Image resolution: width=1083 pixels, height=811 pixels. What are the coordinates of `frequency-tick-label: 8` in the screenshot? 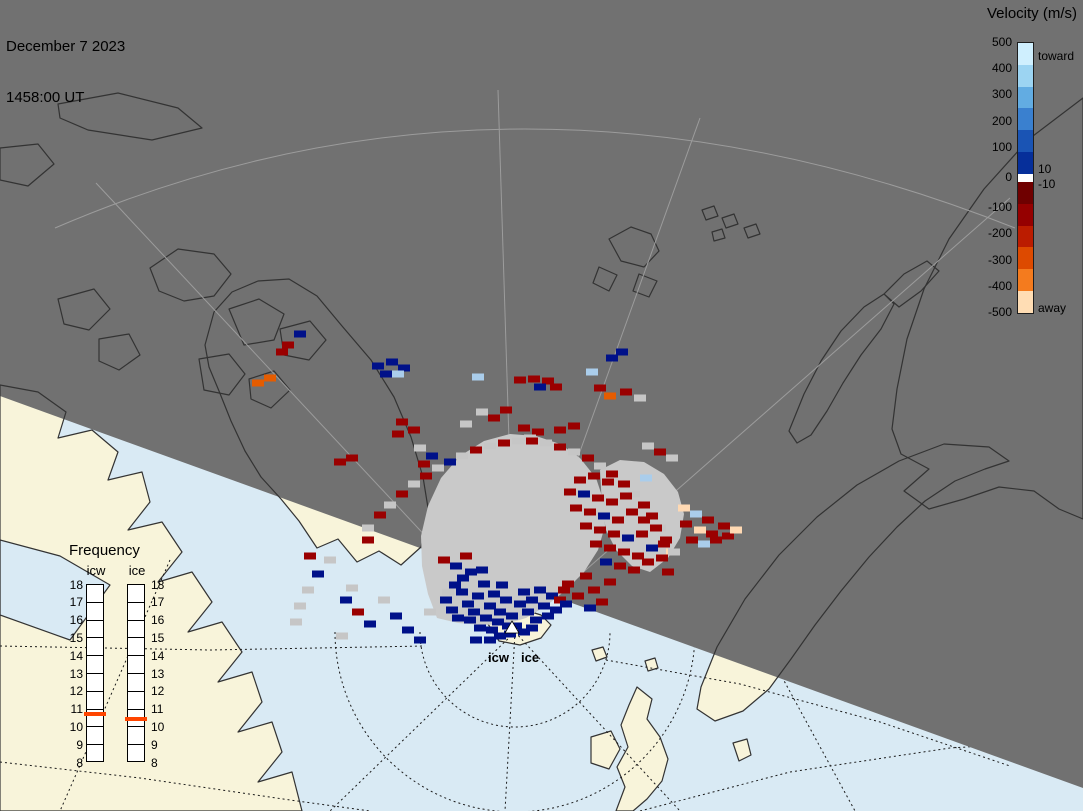 It's located at (154, 762).